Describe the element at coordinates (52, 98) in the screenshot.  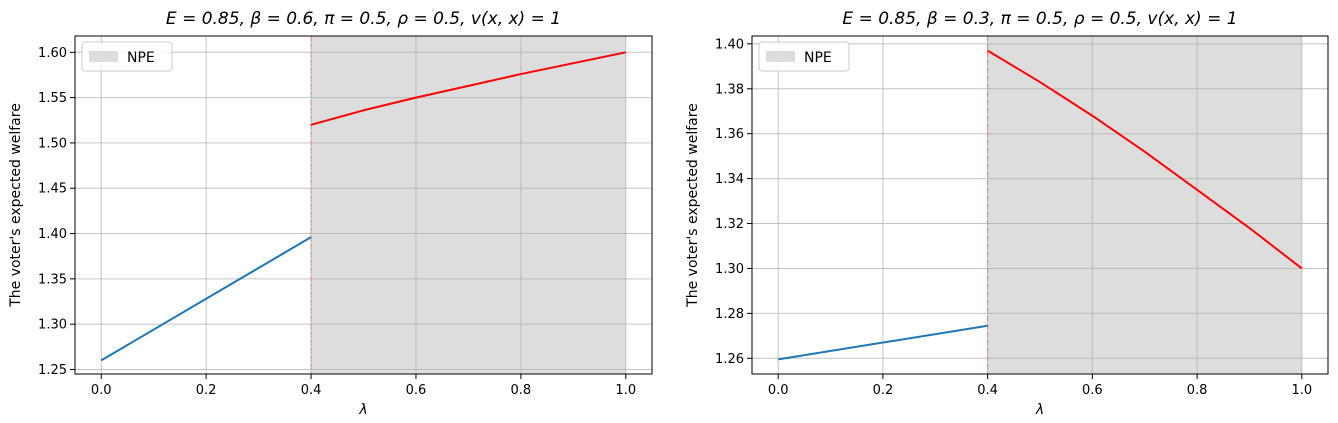
I see `y-tick-label: 1.55` at that location.